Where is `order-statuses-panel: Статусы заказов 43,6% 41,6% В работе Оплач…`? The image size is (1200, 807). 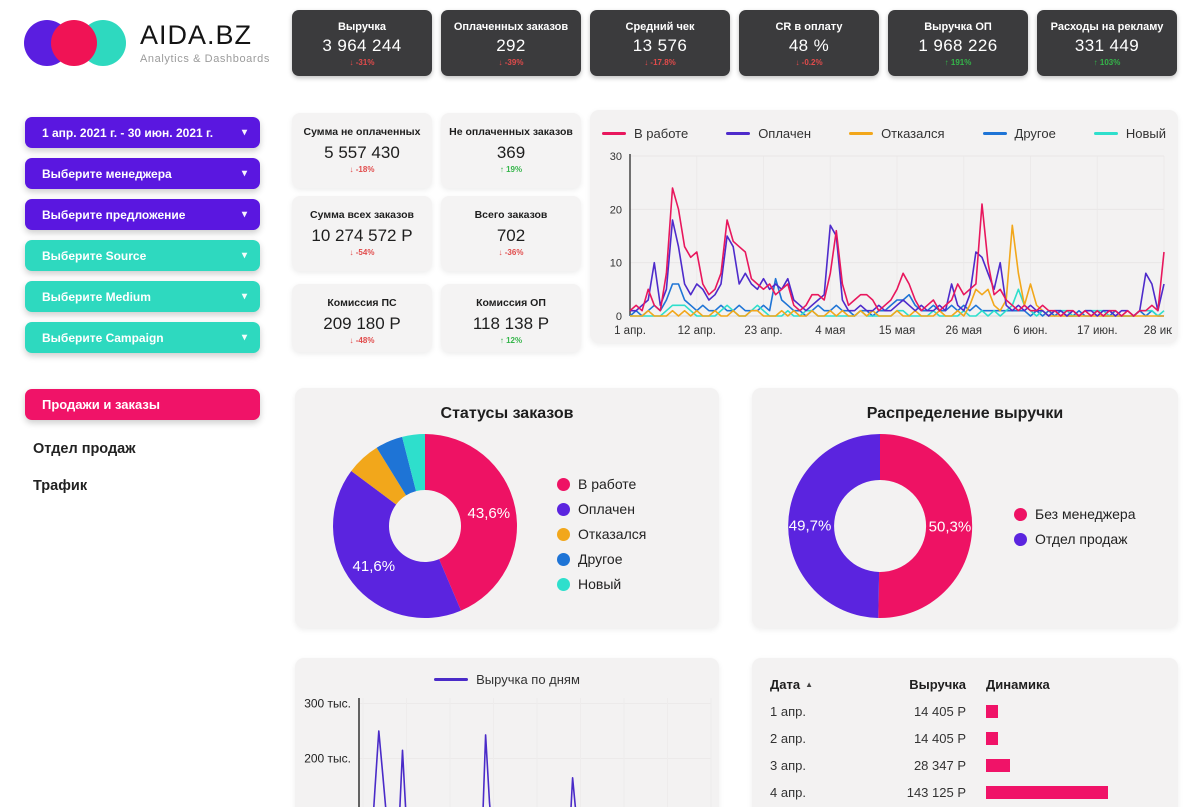
order-statuses-panel: Статусы заказов 43,6% 41,6% В работе Оплач… is located at coordinates (507, 508).